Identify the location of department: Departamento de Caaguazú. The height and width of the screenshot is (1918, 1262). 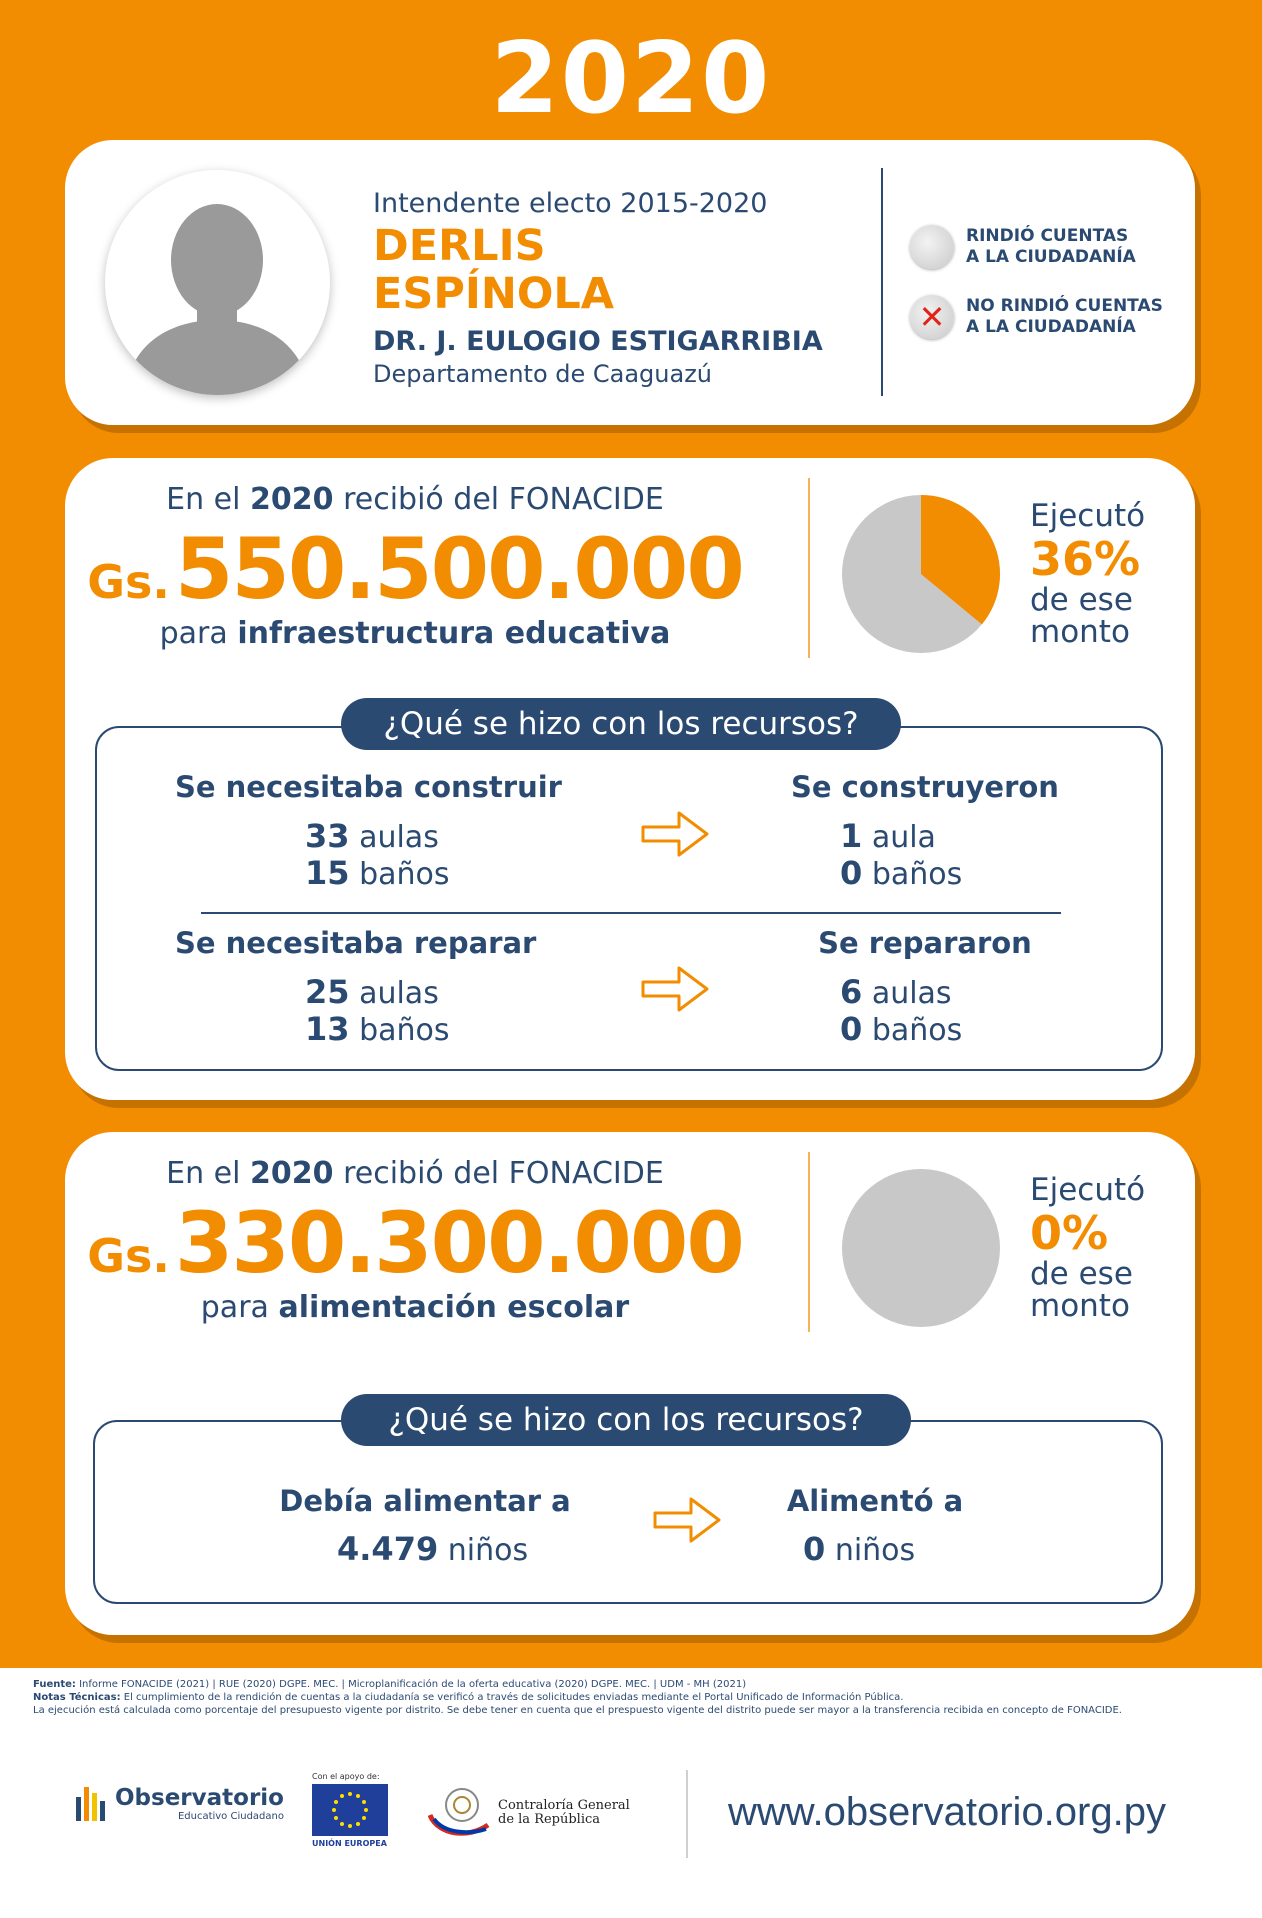
(543, 374).